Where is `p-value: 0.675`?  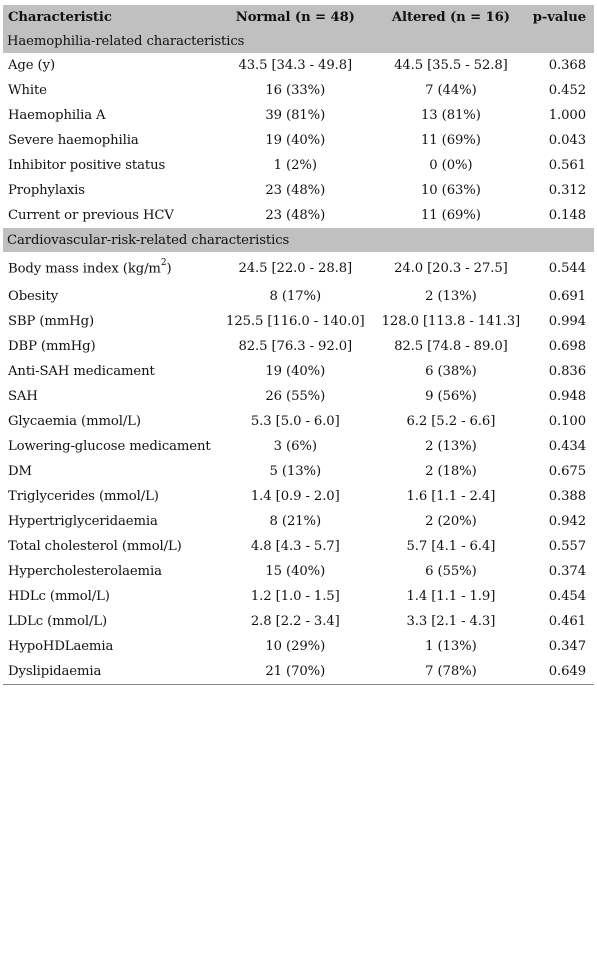
p-value: 0.675 is located at coordinates (567, 471).